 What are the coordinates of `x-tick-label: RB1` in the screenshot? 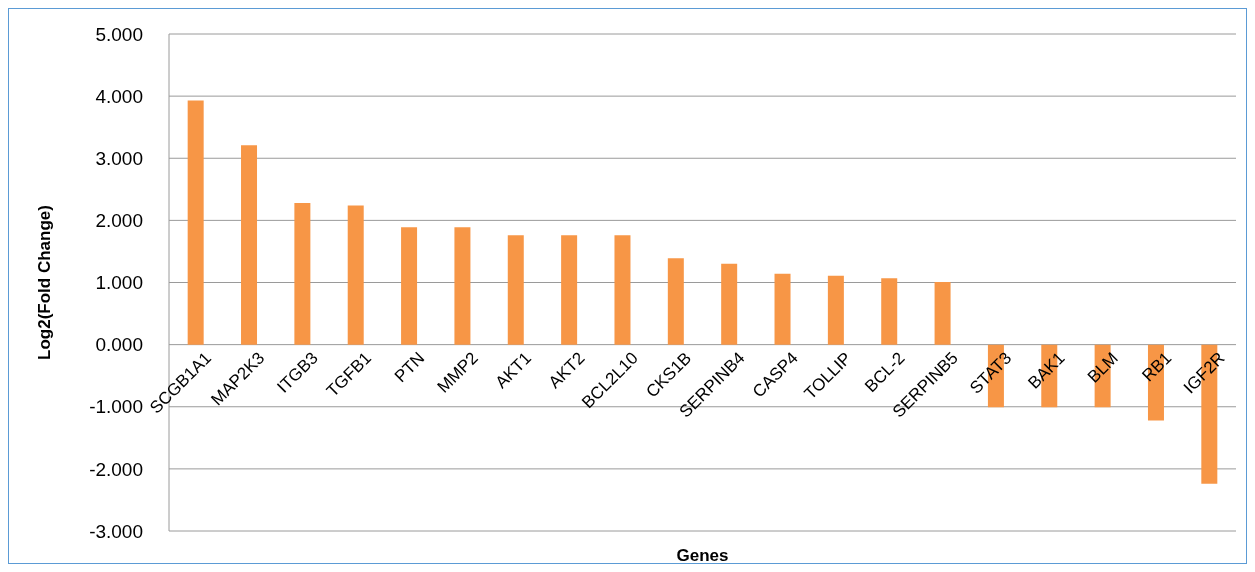 It's located at (1157, 367).